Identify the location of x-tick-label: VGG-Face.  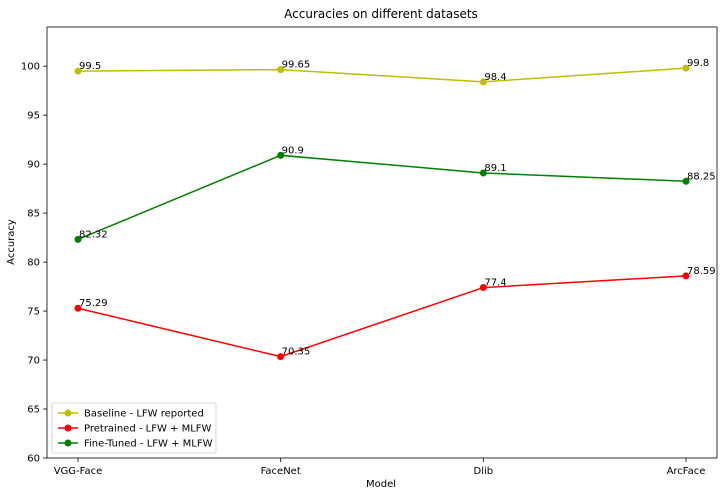
(78, 471).